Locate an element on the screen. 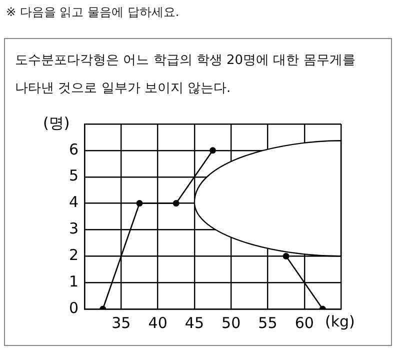 The image size is (400, 351). chart-title: 도수분포다각형은 어느 학급의 학생 20명에 대한 몸무게를 나타낸 것으로 일부가 보이지 않는다. is located at coordinates (185, 75).